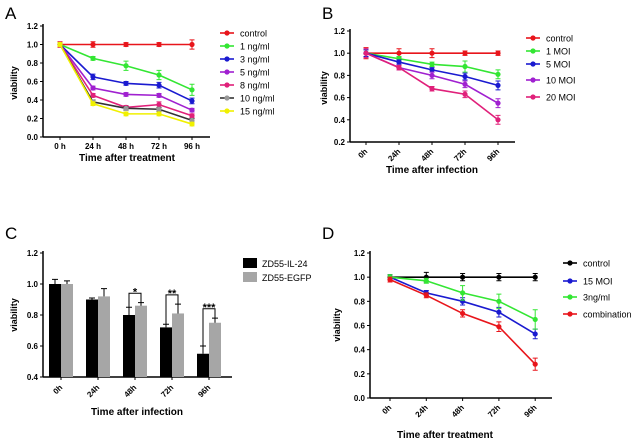 This screenshot has width=641, height=444. What do you see at coordinates (607, 315) in the screenshot?
I see `legend-label: combination` at bounding box center [607, 315].